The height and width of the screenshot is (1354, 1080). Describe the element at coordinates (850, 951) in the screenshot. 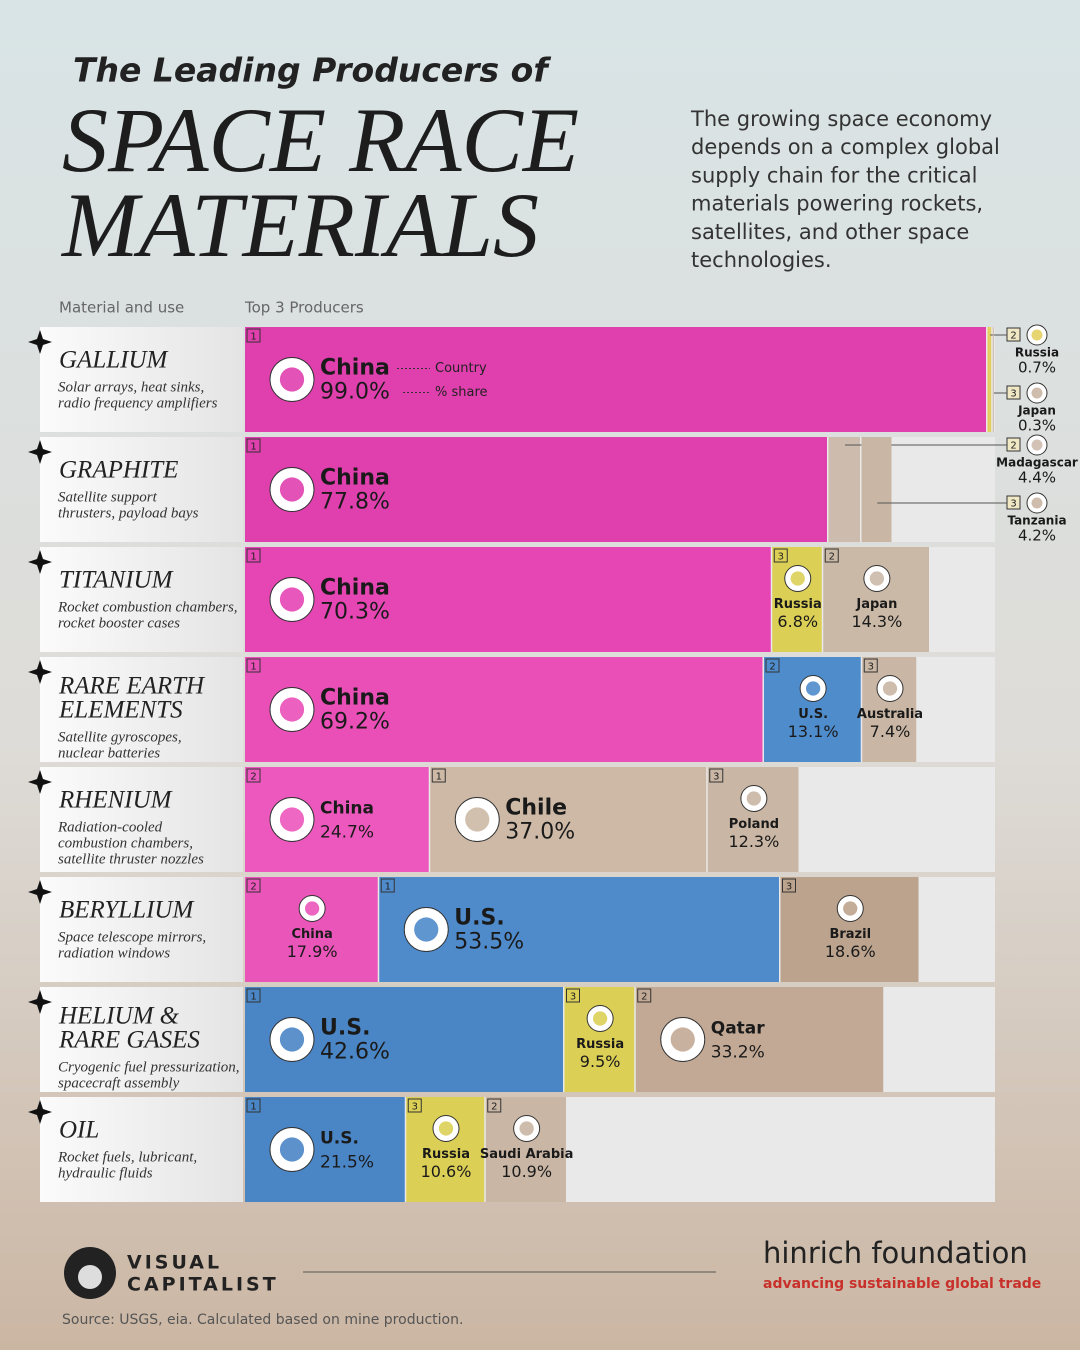

I see `share-label: 18.6%` at that location.